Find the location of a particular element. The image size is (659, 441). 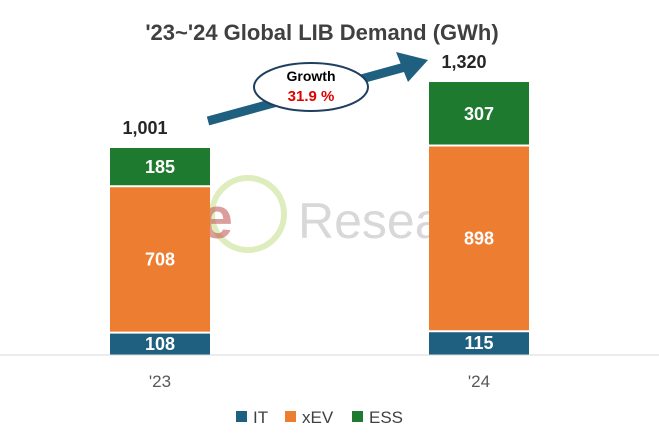

data-label: 307 is located at coordinates (479, 114).